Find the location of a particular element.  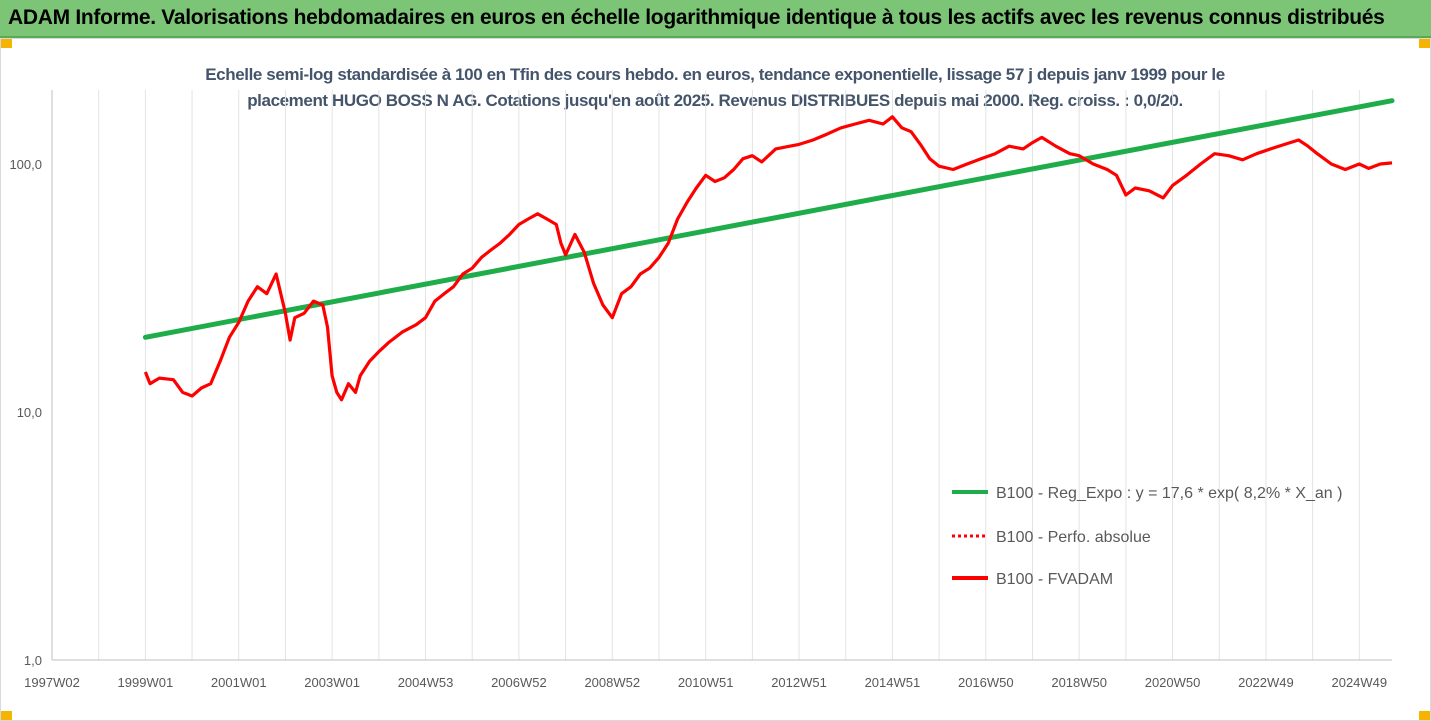

corner-marker-top-left is located at coordinates (6, 43).